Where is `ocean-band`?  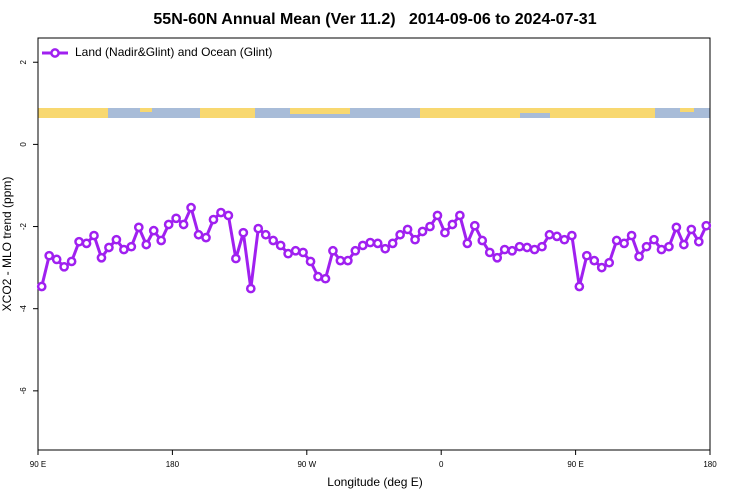
ocean-band is located at coordinates (374, 113).